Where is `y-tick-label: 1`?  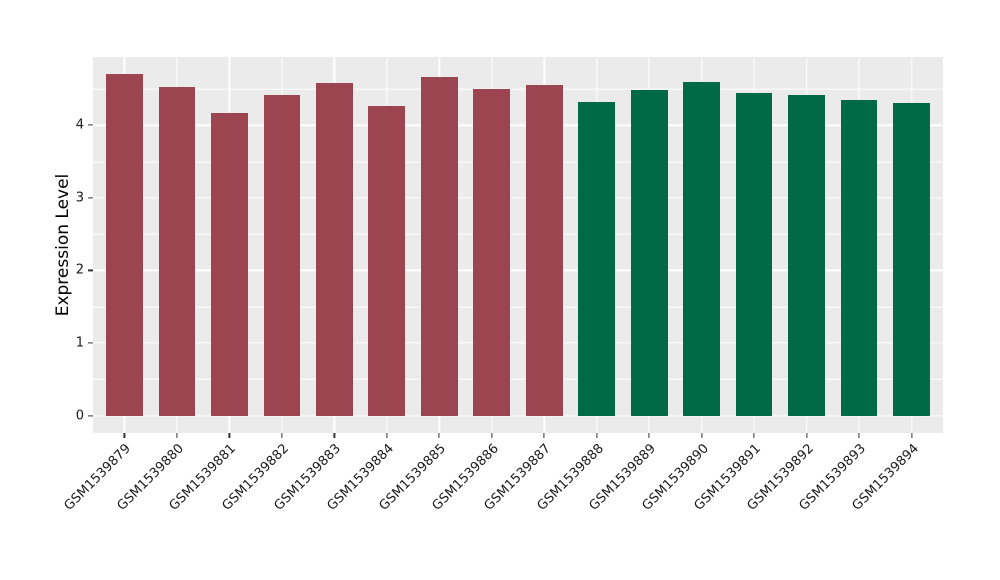 y-tick-label: 1 is located at coordinates (79, 343).